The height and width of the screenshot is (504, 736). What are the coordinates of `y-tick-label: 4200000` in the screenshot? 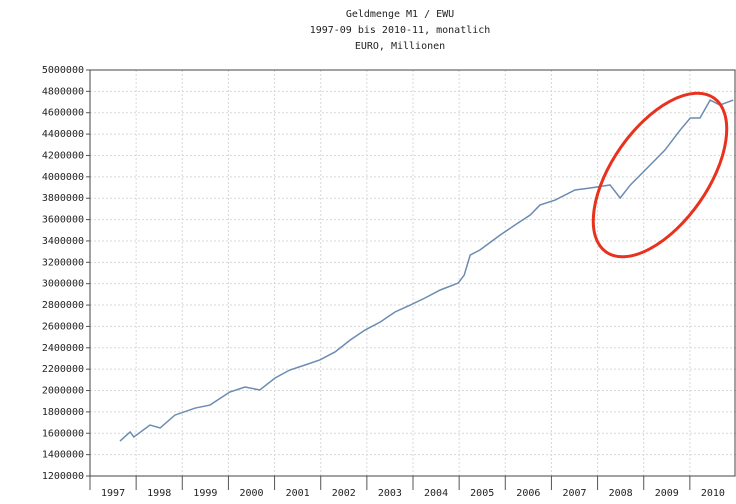 It's located at (63, 155).